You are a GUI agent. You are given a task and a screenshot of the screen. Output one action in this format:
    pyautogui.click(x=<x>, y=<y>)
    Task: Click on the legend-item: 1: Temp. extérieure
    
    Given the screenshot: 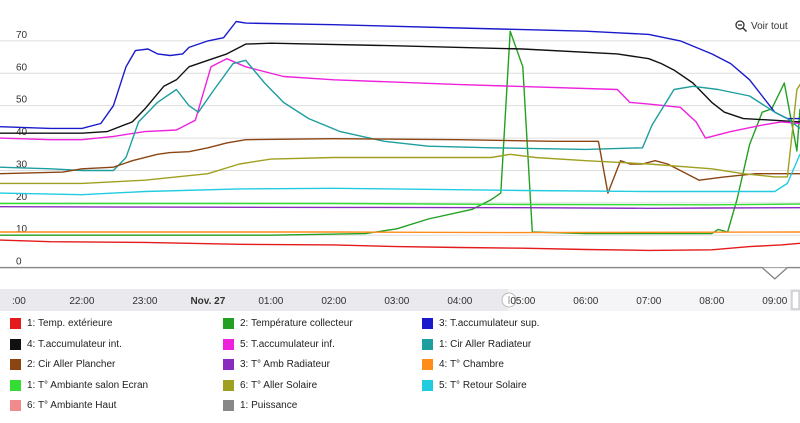 What is the action you would take?
    pyautogui.click(x=61, y=323)
    